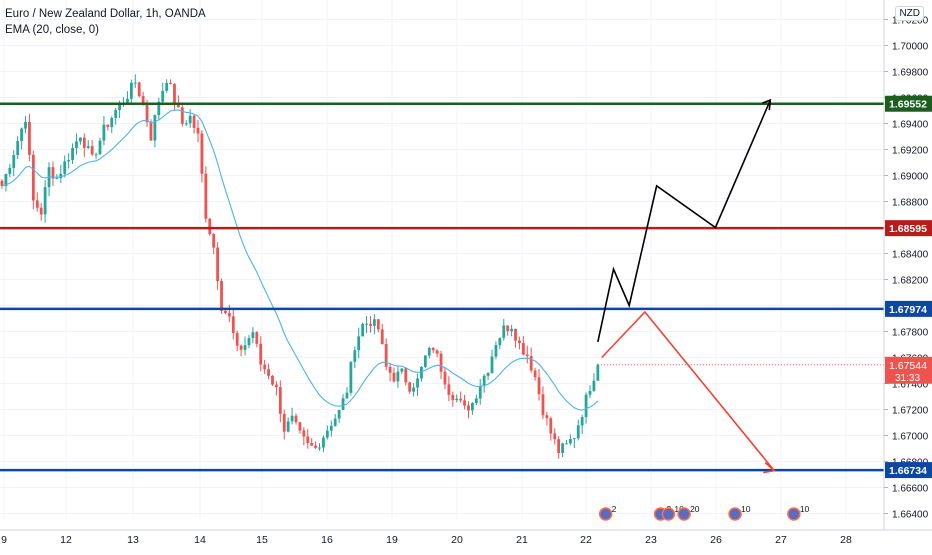 The image size is (932, 555). What do you see at coordinates (909, 13) in the screenshot?
I see `currency-badge: NZD` at bounding box center [909, 13].